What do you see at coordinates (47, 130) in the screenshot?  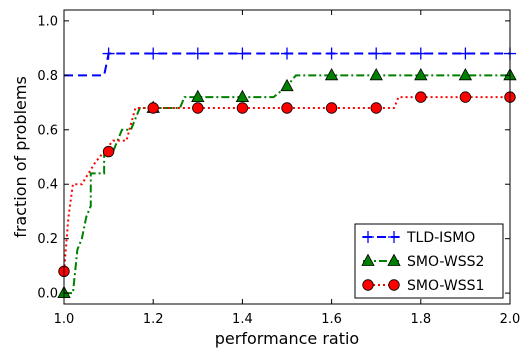 I see `y-tick-label: 0.6` at bounding box center [47, 130].